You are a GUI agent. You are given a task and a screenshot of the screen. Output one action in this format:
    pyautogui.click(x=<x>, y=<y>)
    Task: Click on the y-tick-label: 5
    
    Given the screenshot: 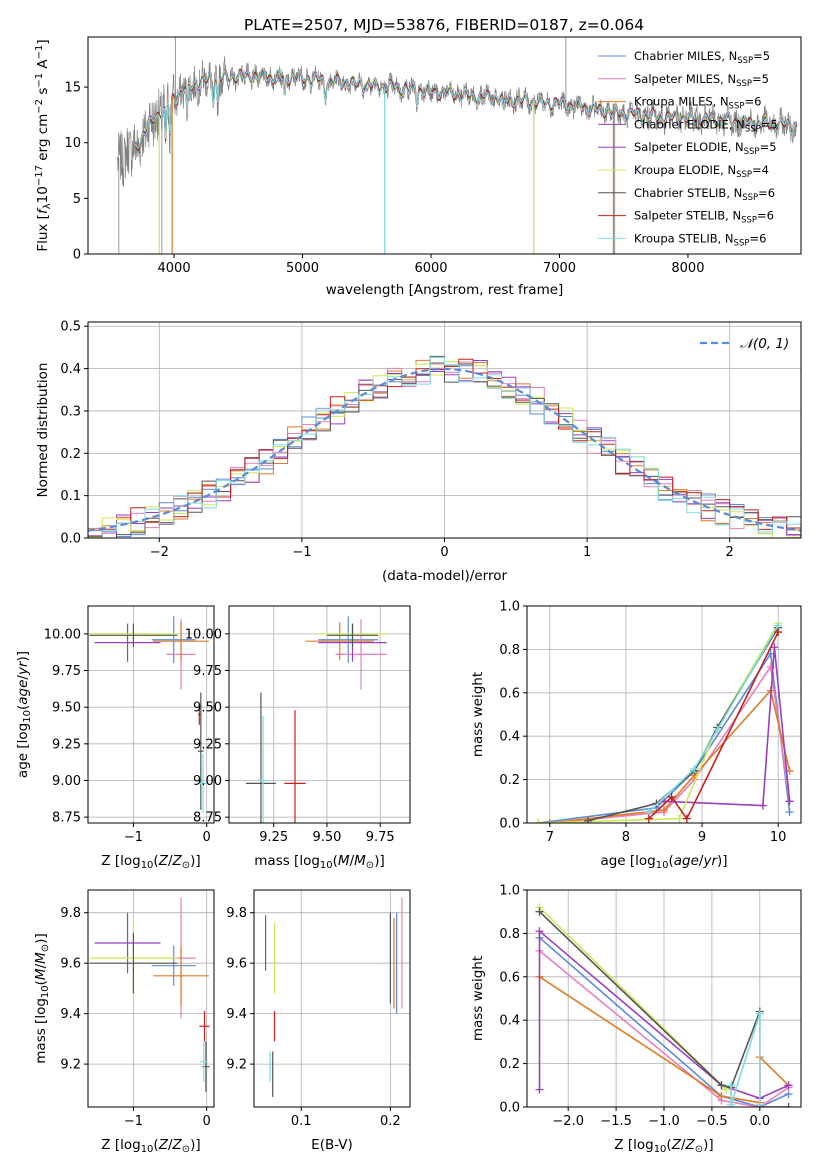 What is the action you would take?
    pyautogui.click(x=77, y=199)
    